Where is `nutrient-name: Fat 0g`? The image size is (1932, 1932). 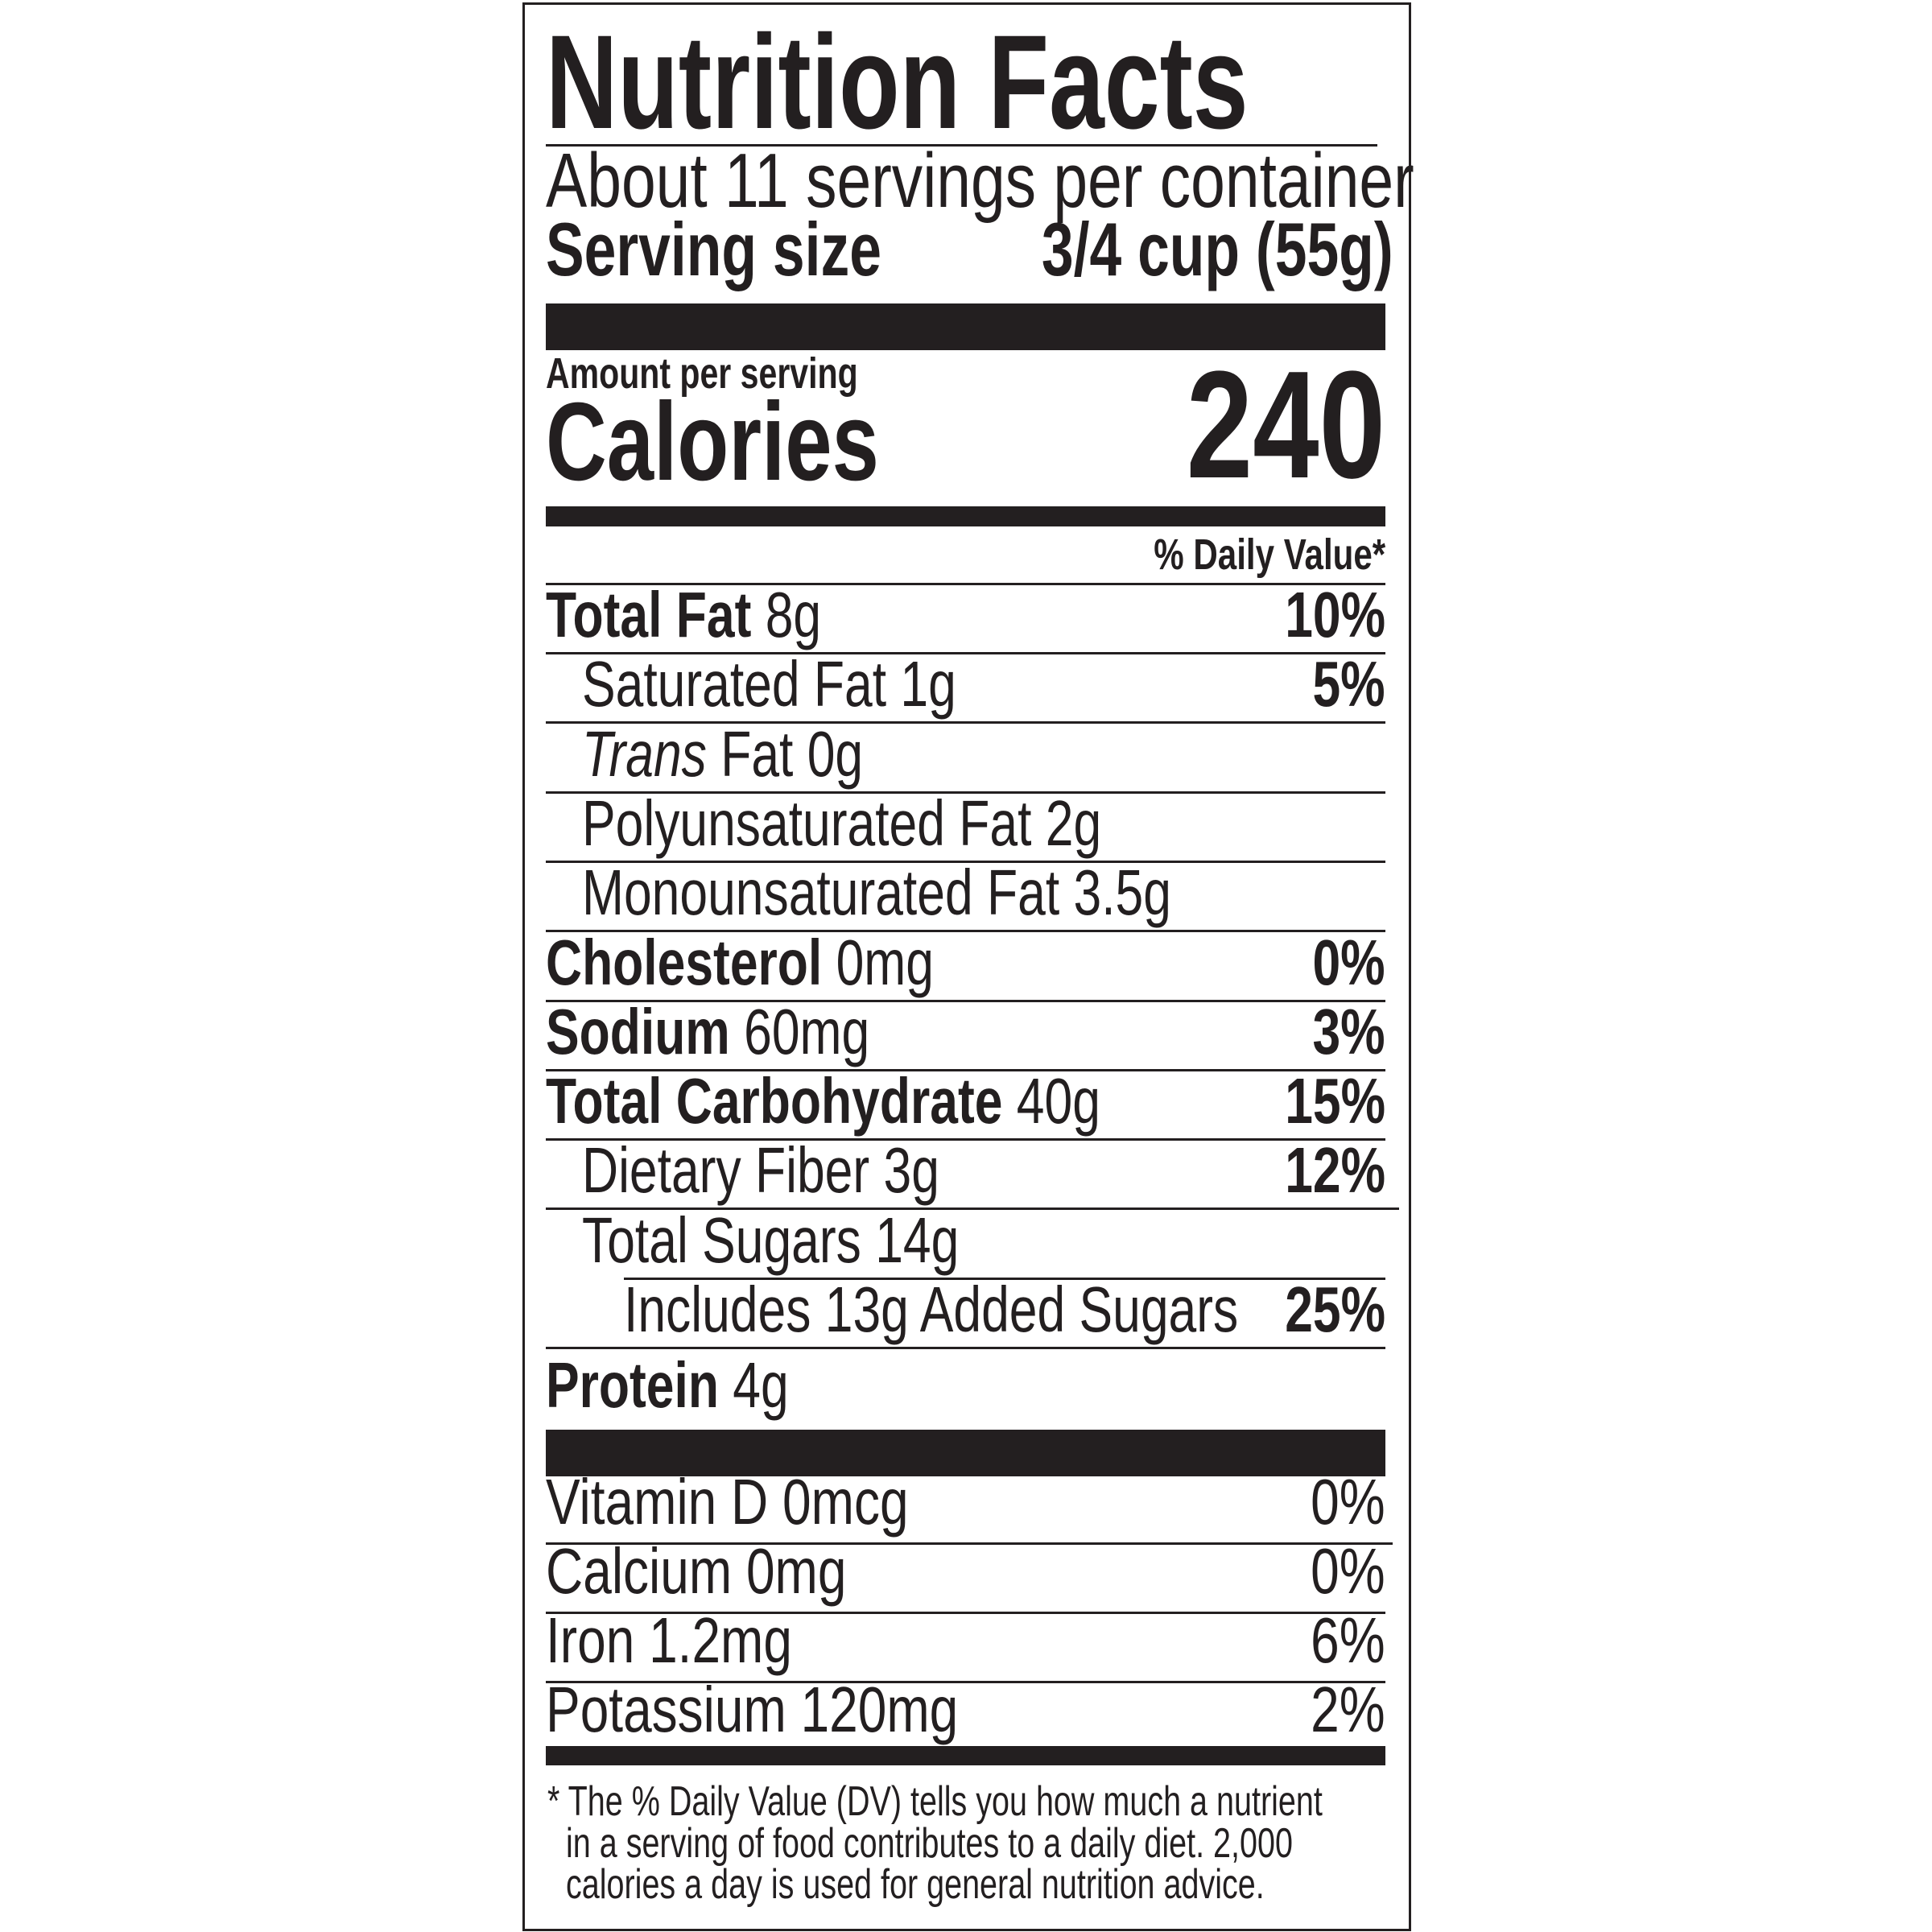 nutrient-name: Fat 0g is located at coordinates (785, 753).